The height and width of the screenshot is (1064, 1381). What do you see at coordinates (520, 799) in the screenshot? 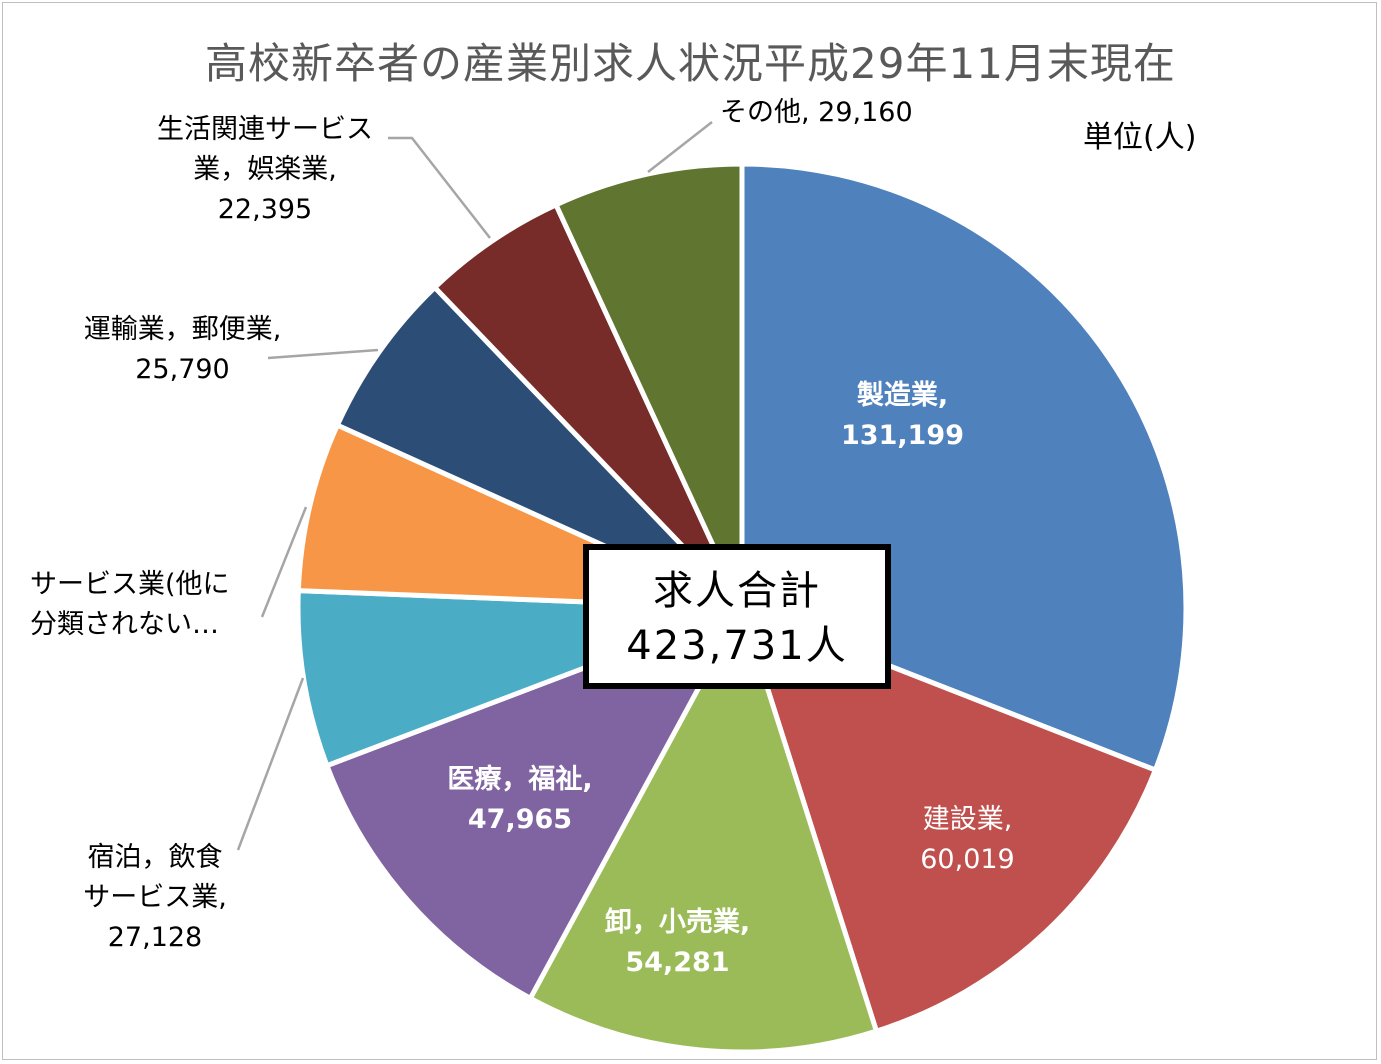
I see `label-medical: 医療，福祉, 47,965` at bounding box center [520, 799].